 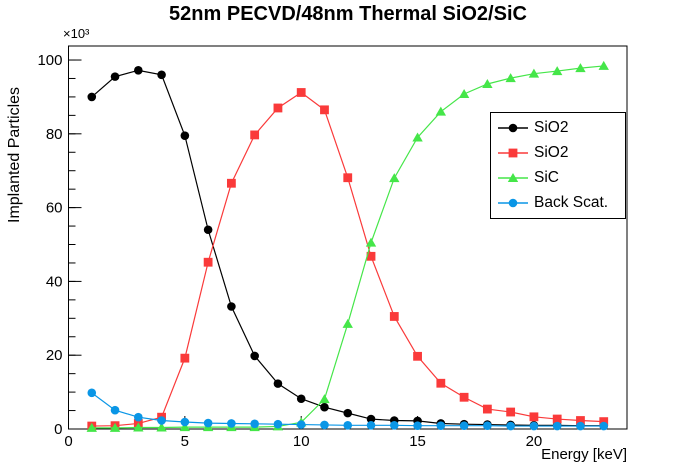 What do you see at coordinates (54, 281) in the screenshot?
I see `svg-text: 40` at bounding box center [54, 281].